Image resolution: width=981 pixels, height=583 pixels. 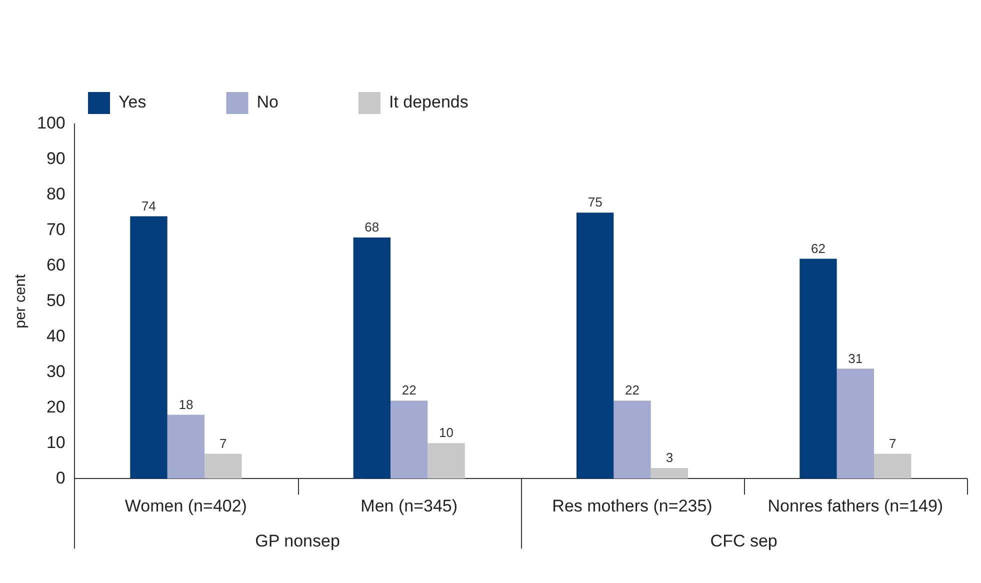 I want to click on x-tick-label: Res mothers (n=235), so click(x=632, y=506).